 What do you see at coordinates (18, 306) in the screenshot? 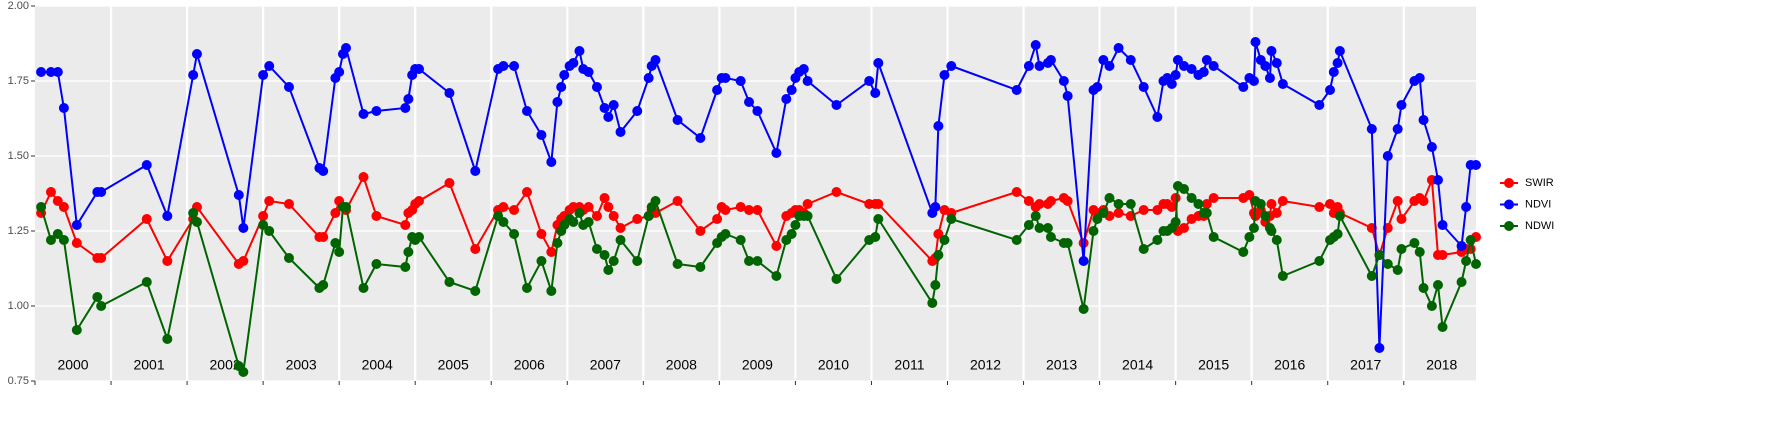
I see `y-tick-label: 1.00` at bounding box center [18, 306].